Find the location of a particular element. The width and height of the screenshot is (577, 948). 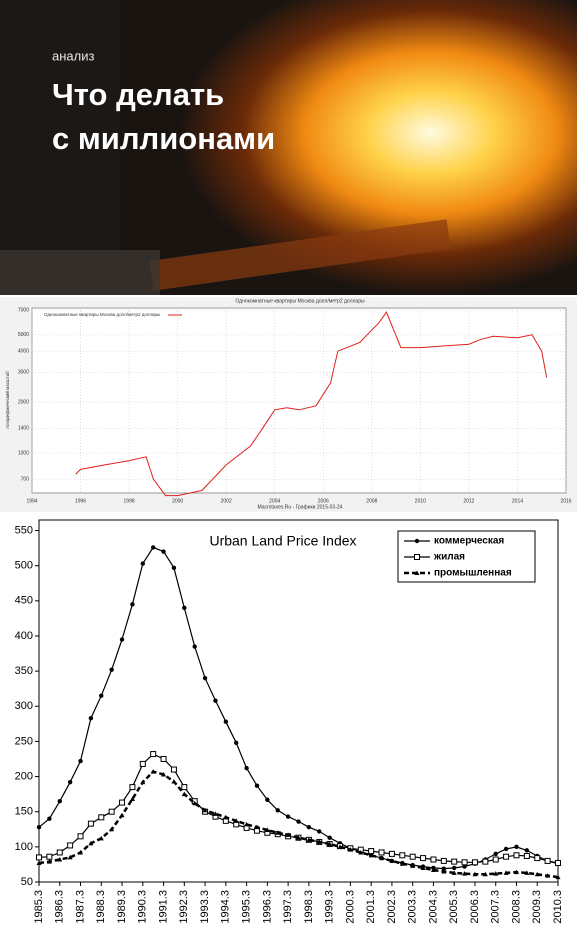

x-tick-label: 2006.3 is located at coordinates (475, 907).